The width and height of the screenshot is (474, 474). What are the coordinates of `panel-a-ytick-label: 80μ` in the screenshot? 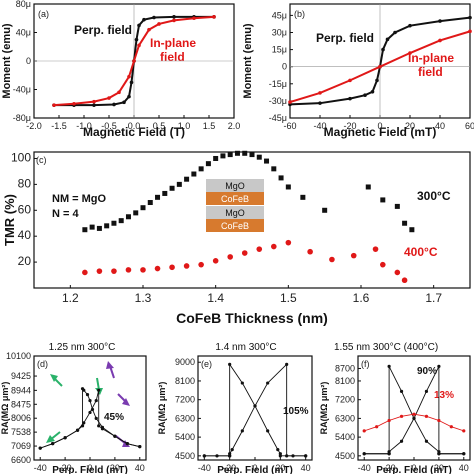 It's located at (23, 4).